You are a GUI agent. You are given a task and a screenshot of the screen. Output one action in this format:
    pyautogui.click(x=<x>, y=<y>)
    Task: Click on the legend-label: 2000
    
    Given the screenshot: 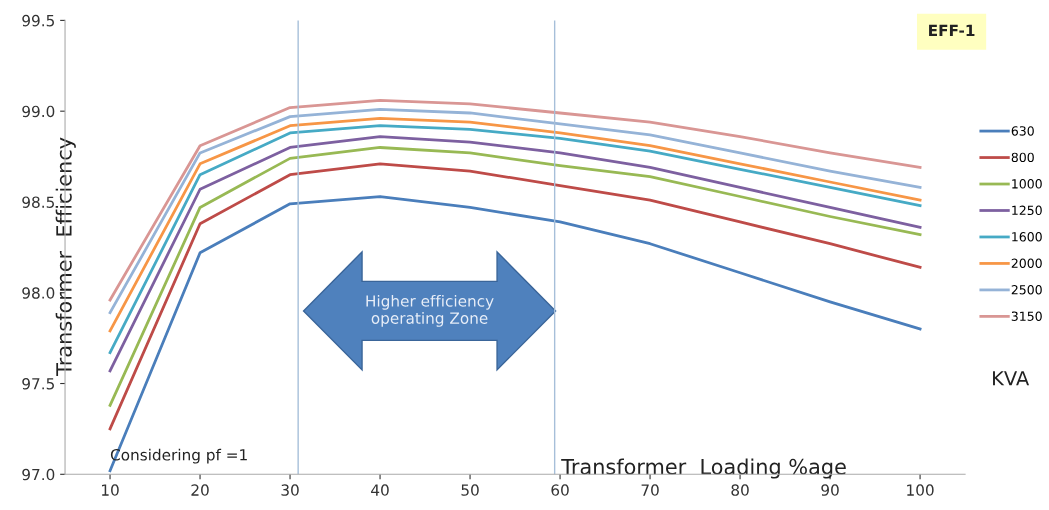 What is the action you would take?
    pyautogui.click(x=1026, y=263)
    